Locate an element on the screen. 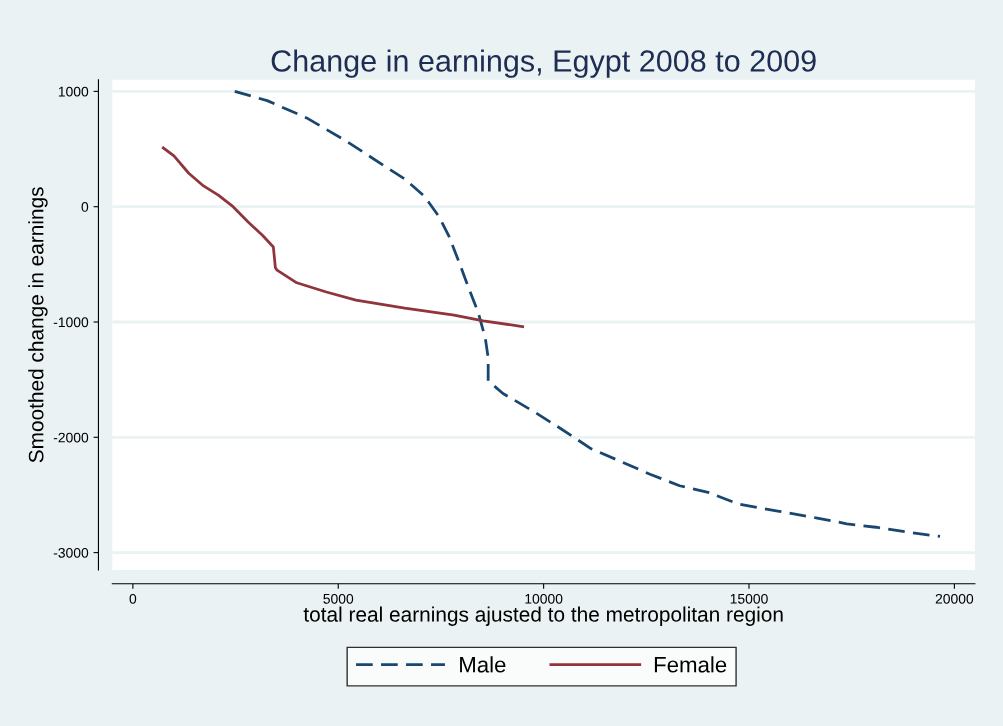 The image size is (1003, 726). x-tick-label: 15000 is located at coordinates (749, 598).